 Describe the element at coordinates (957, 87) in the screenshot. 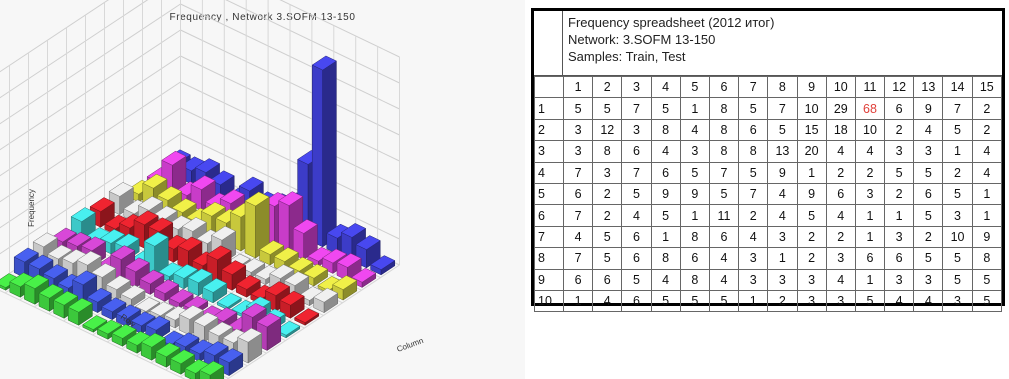

I see `column-header: 14` at that location.